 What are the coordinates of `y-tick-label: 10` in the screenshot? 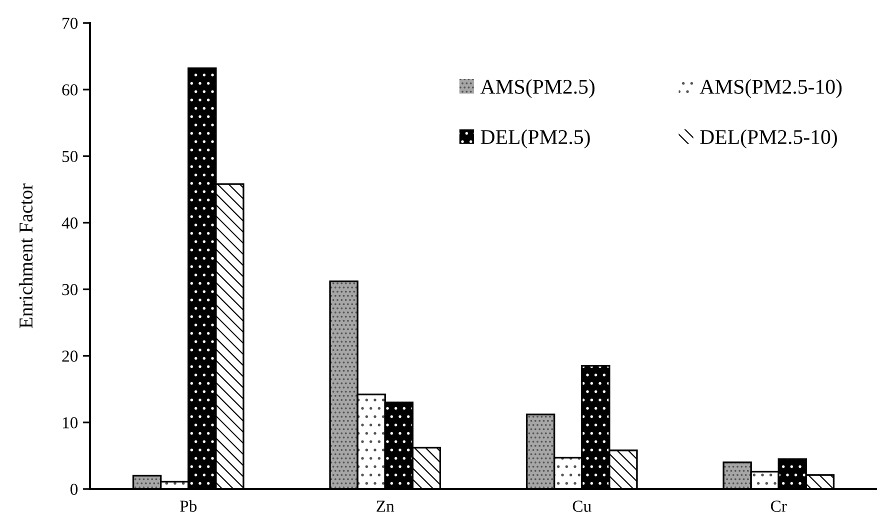 It's located at (70, 422).